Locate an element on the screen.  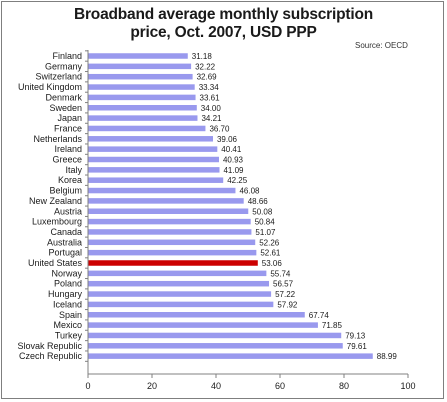
category-label: Luxembourg is located at coordinates (57, 222).